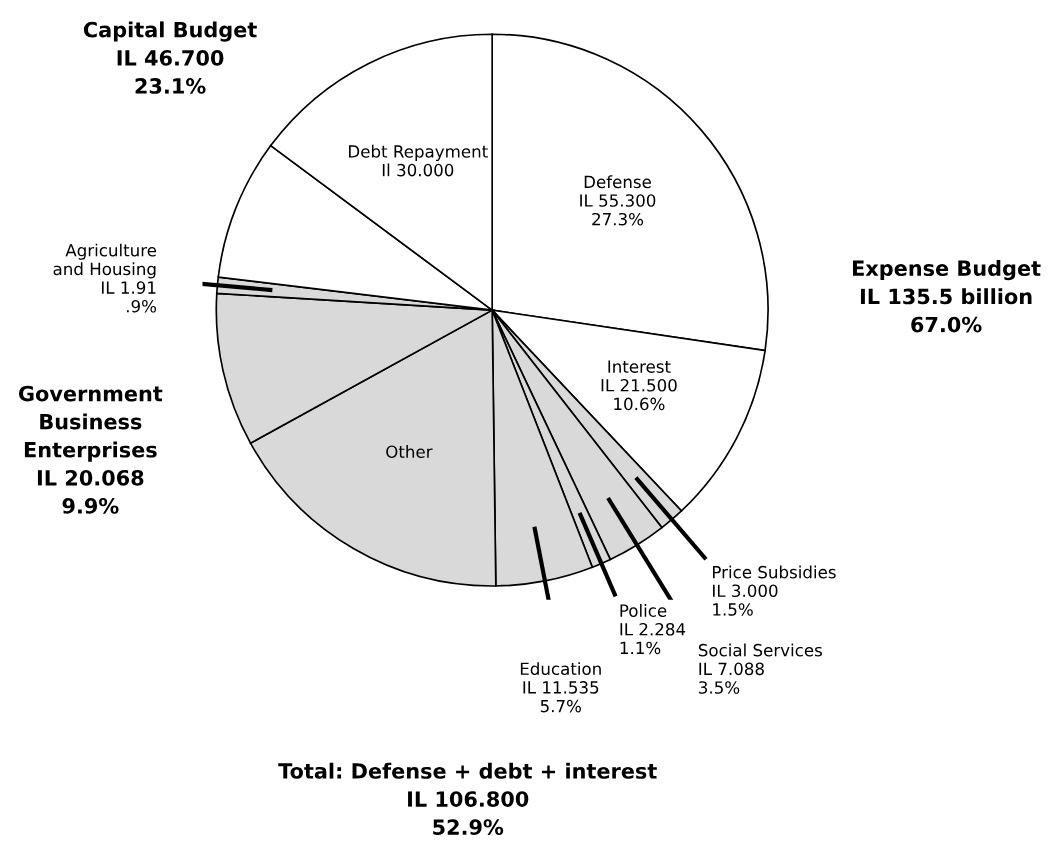 The width and height of the screenshot is (1063, 852). I want to click on slice-label: Agriculture and Housing, so click(105, 261).